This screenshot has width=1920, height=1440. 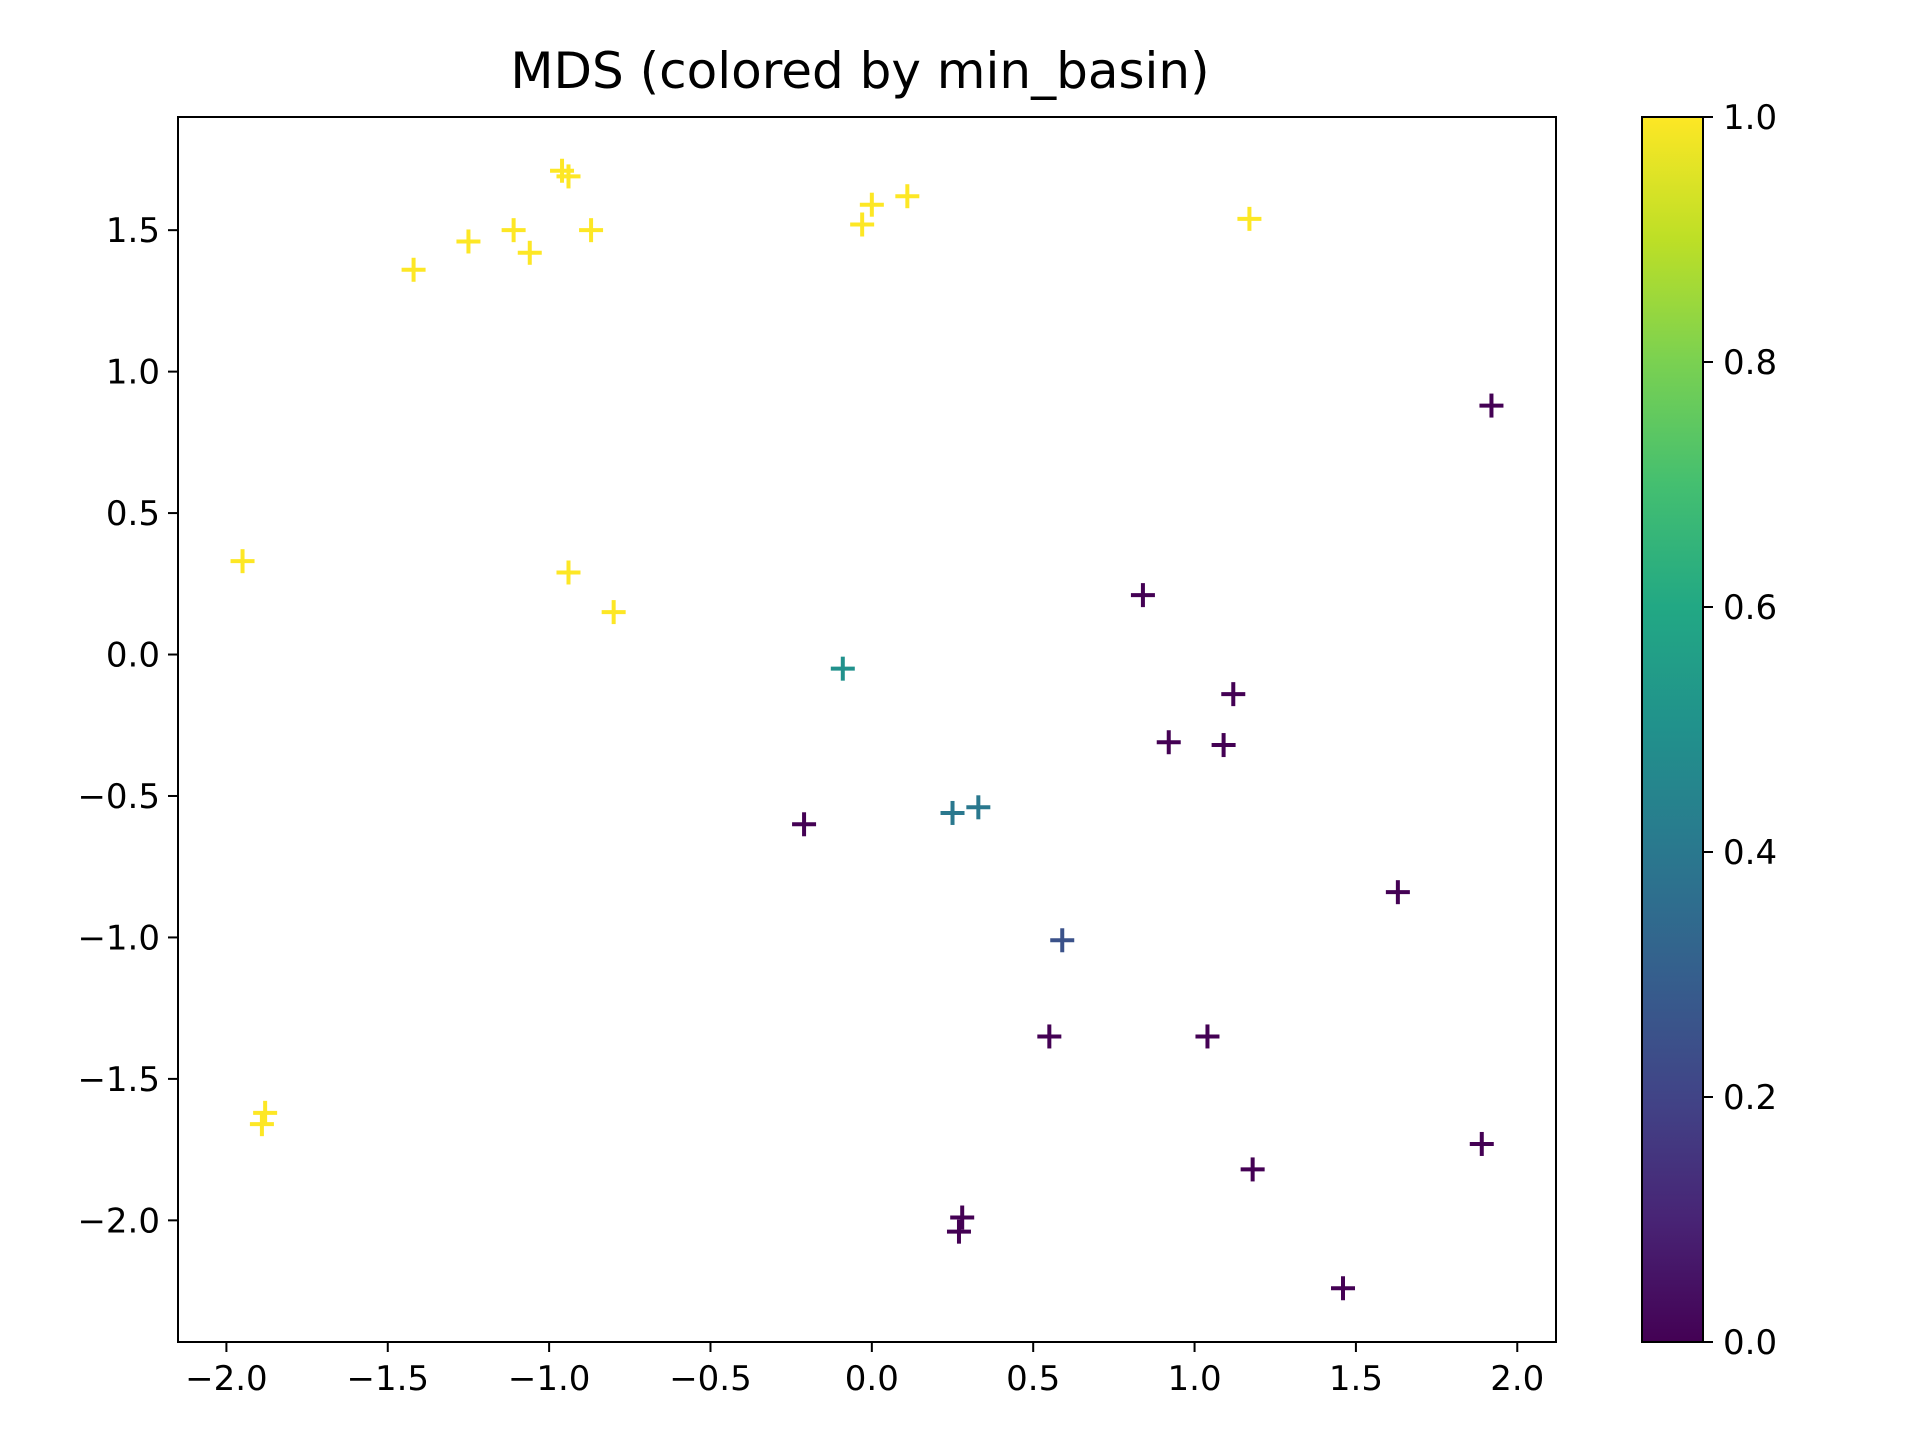 I want to click on colorbar, so click(x=1672, y=729).